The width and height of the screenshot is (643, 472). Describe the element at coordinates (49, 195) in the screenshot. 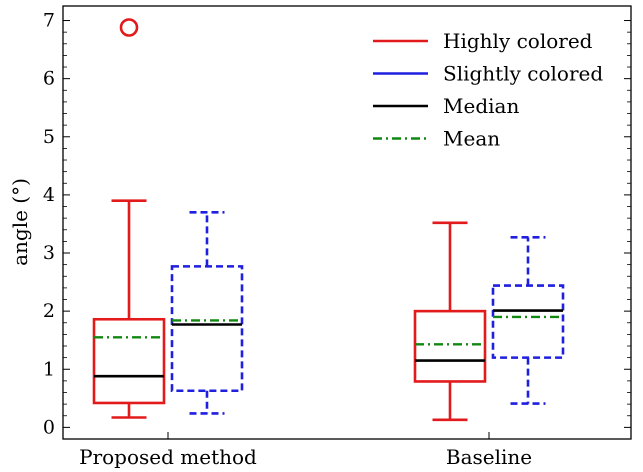

I see `y-tick-label: 4` at that location.